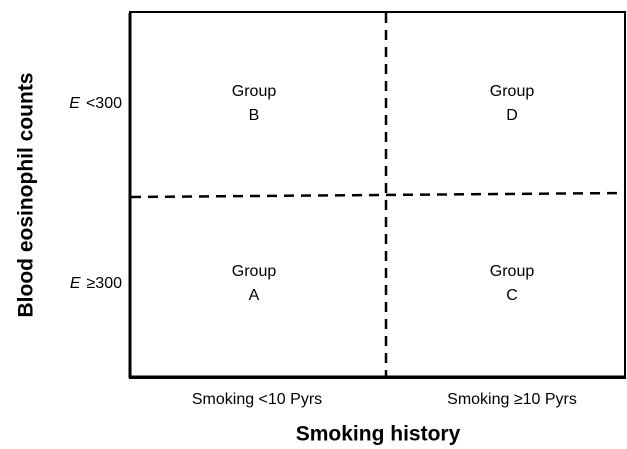 This screenshot has height=449, width=627. Describe the element at coordinates (105, 283) in the screenshot. I see `y-label-text: ≥300` at that location.